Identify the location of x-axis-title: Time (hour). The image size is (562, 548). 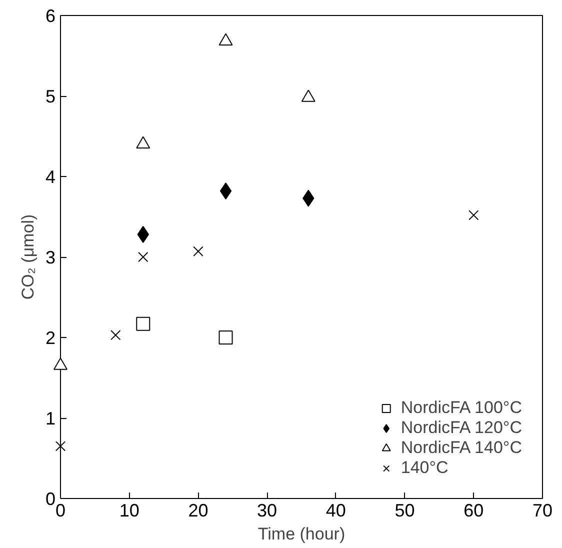
(302, 534).